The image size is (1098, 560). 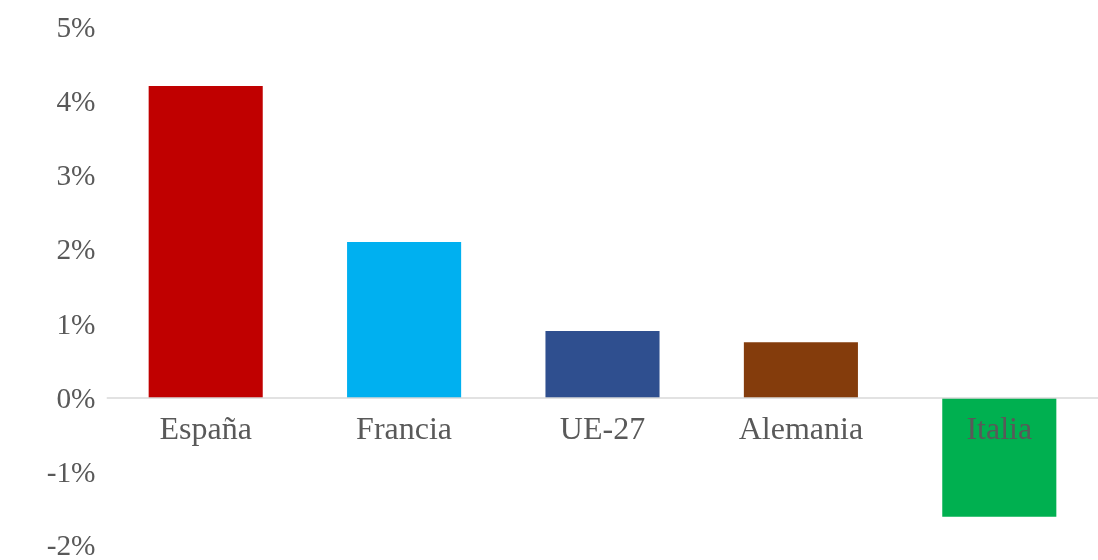 I want to click on y-tick-label: 3%, so click(x=76, y=175).